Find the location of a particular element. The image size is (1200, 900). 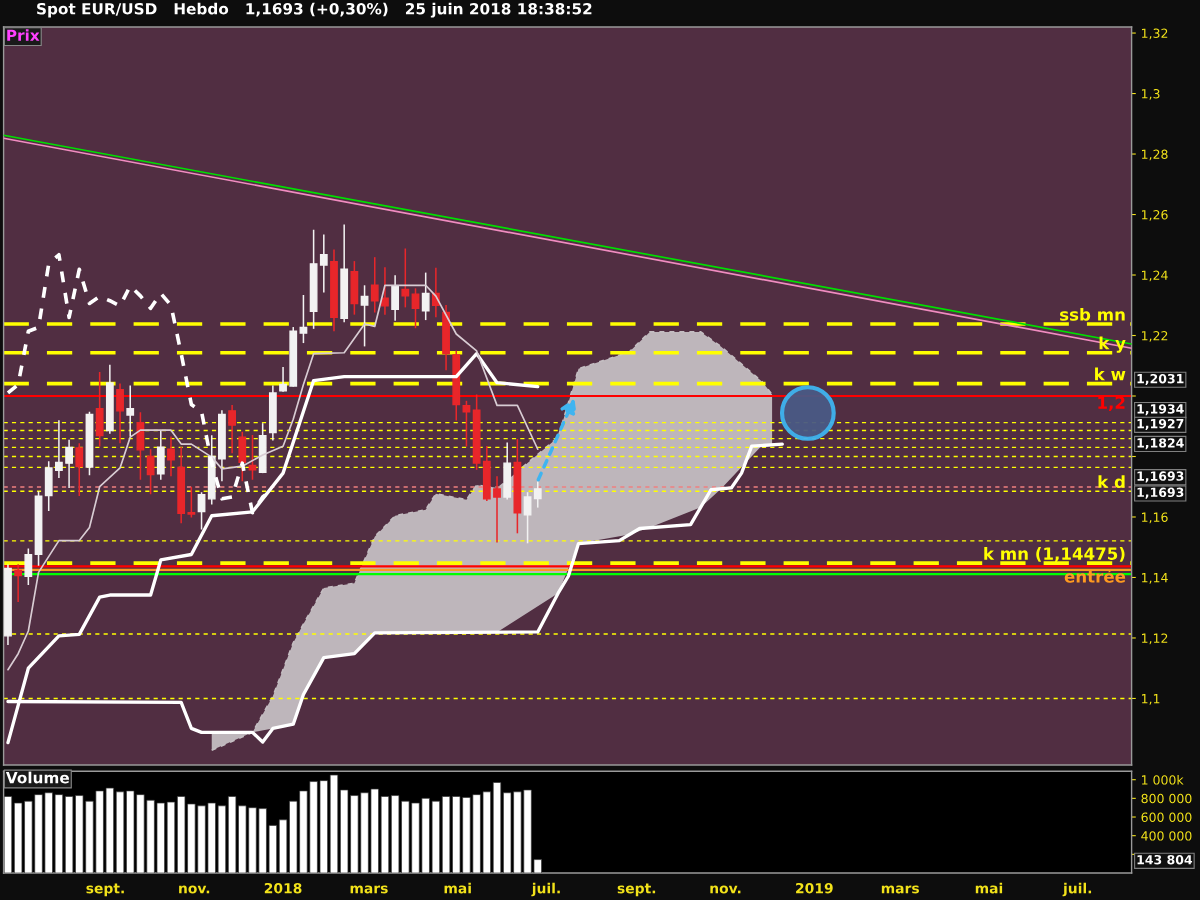

chart-title: Volume is located at coordinates (37, 777).